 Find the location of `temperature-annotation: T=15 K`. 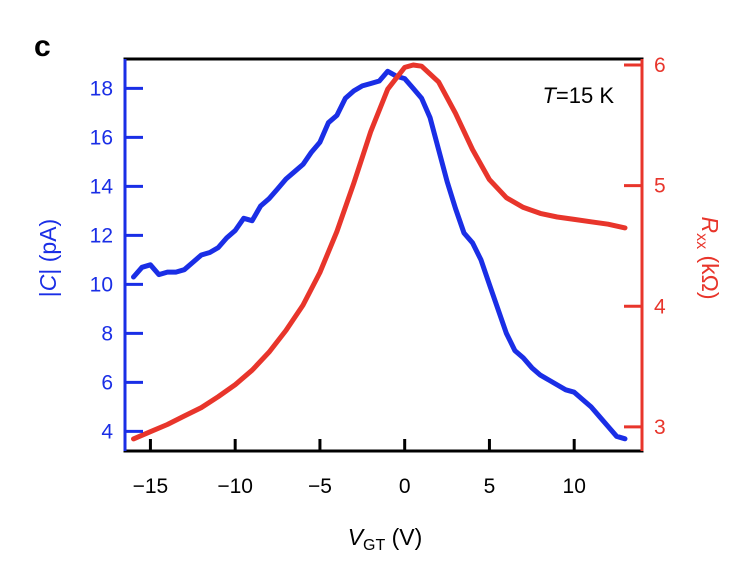

temperature-annotation: T=15 K is located at coordinates (578, 95).